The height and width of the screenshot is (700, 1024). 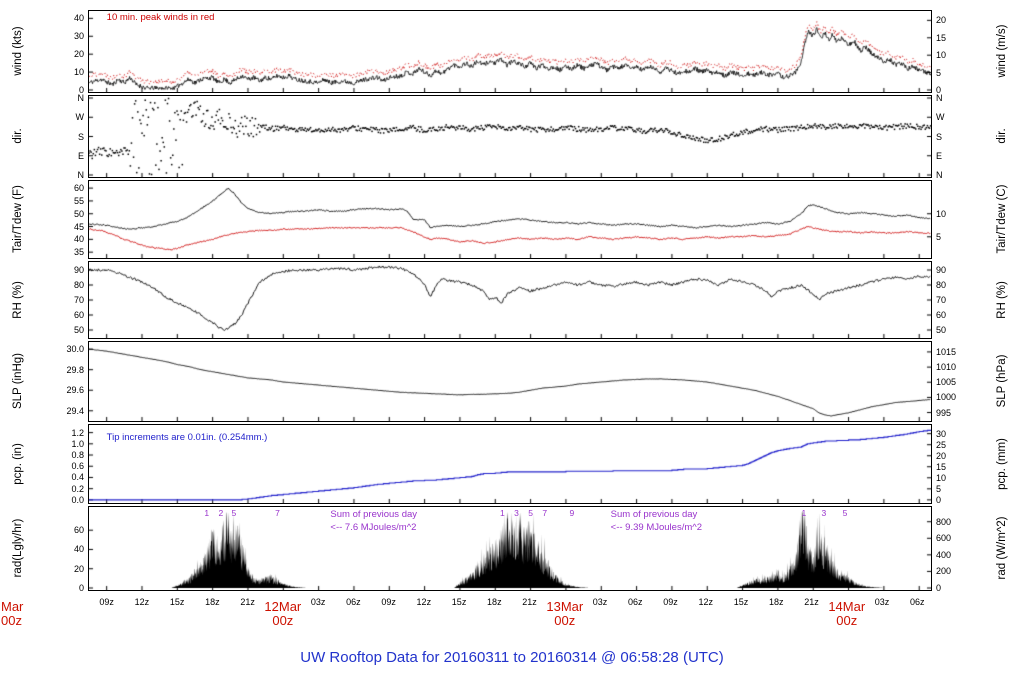 I want to click on y-tick-label-right: W, so click(x=940, y=117).